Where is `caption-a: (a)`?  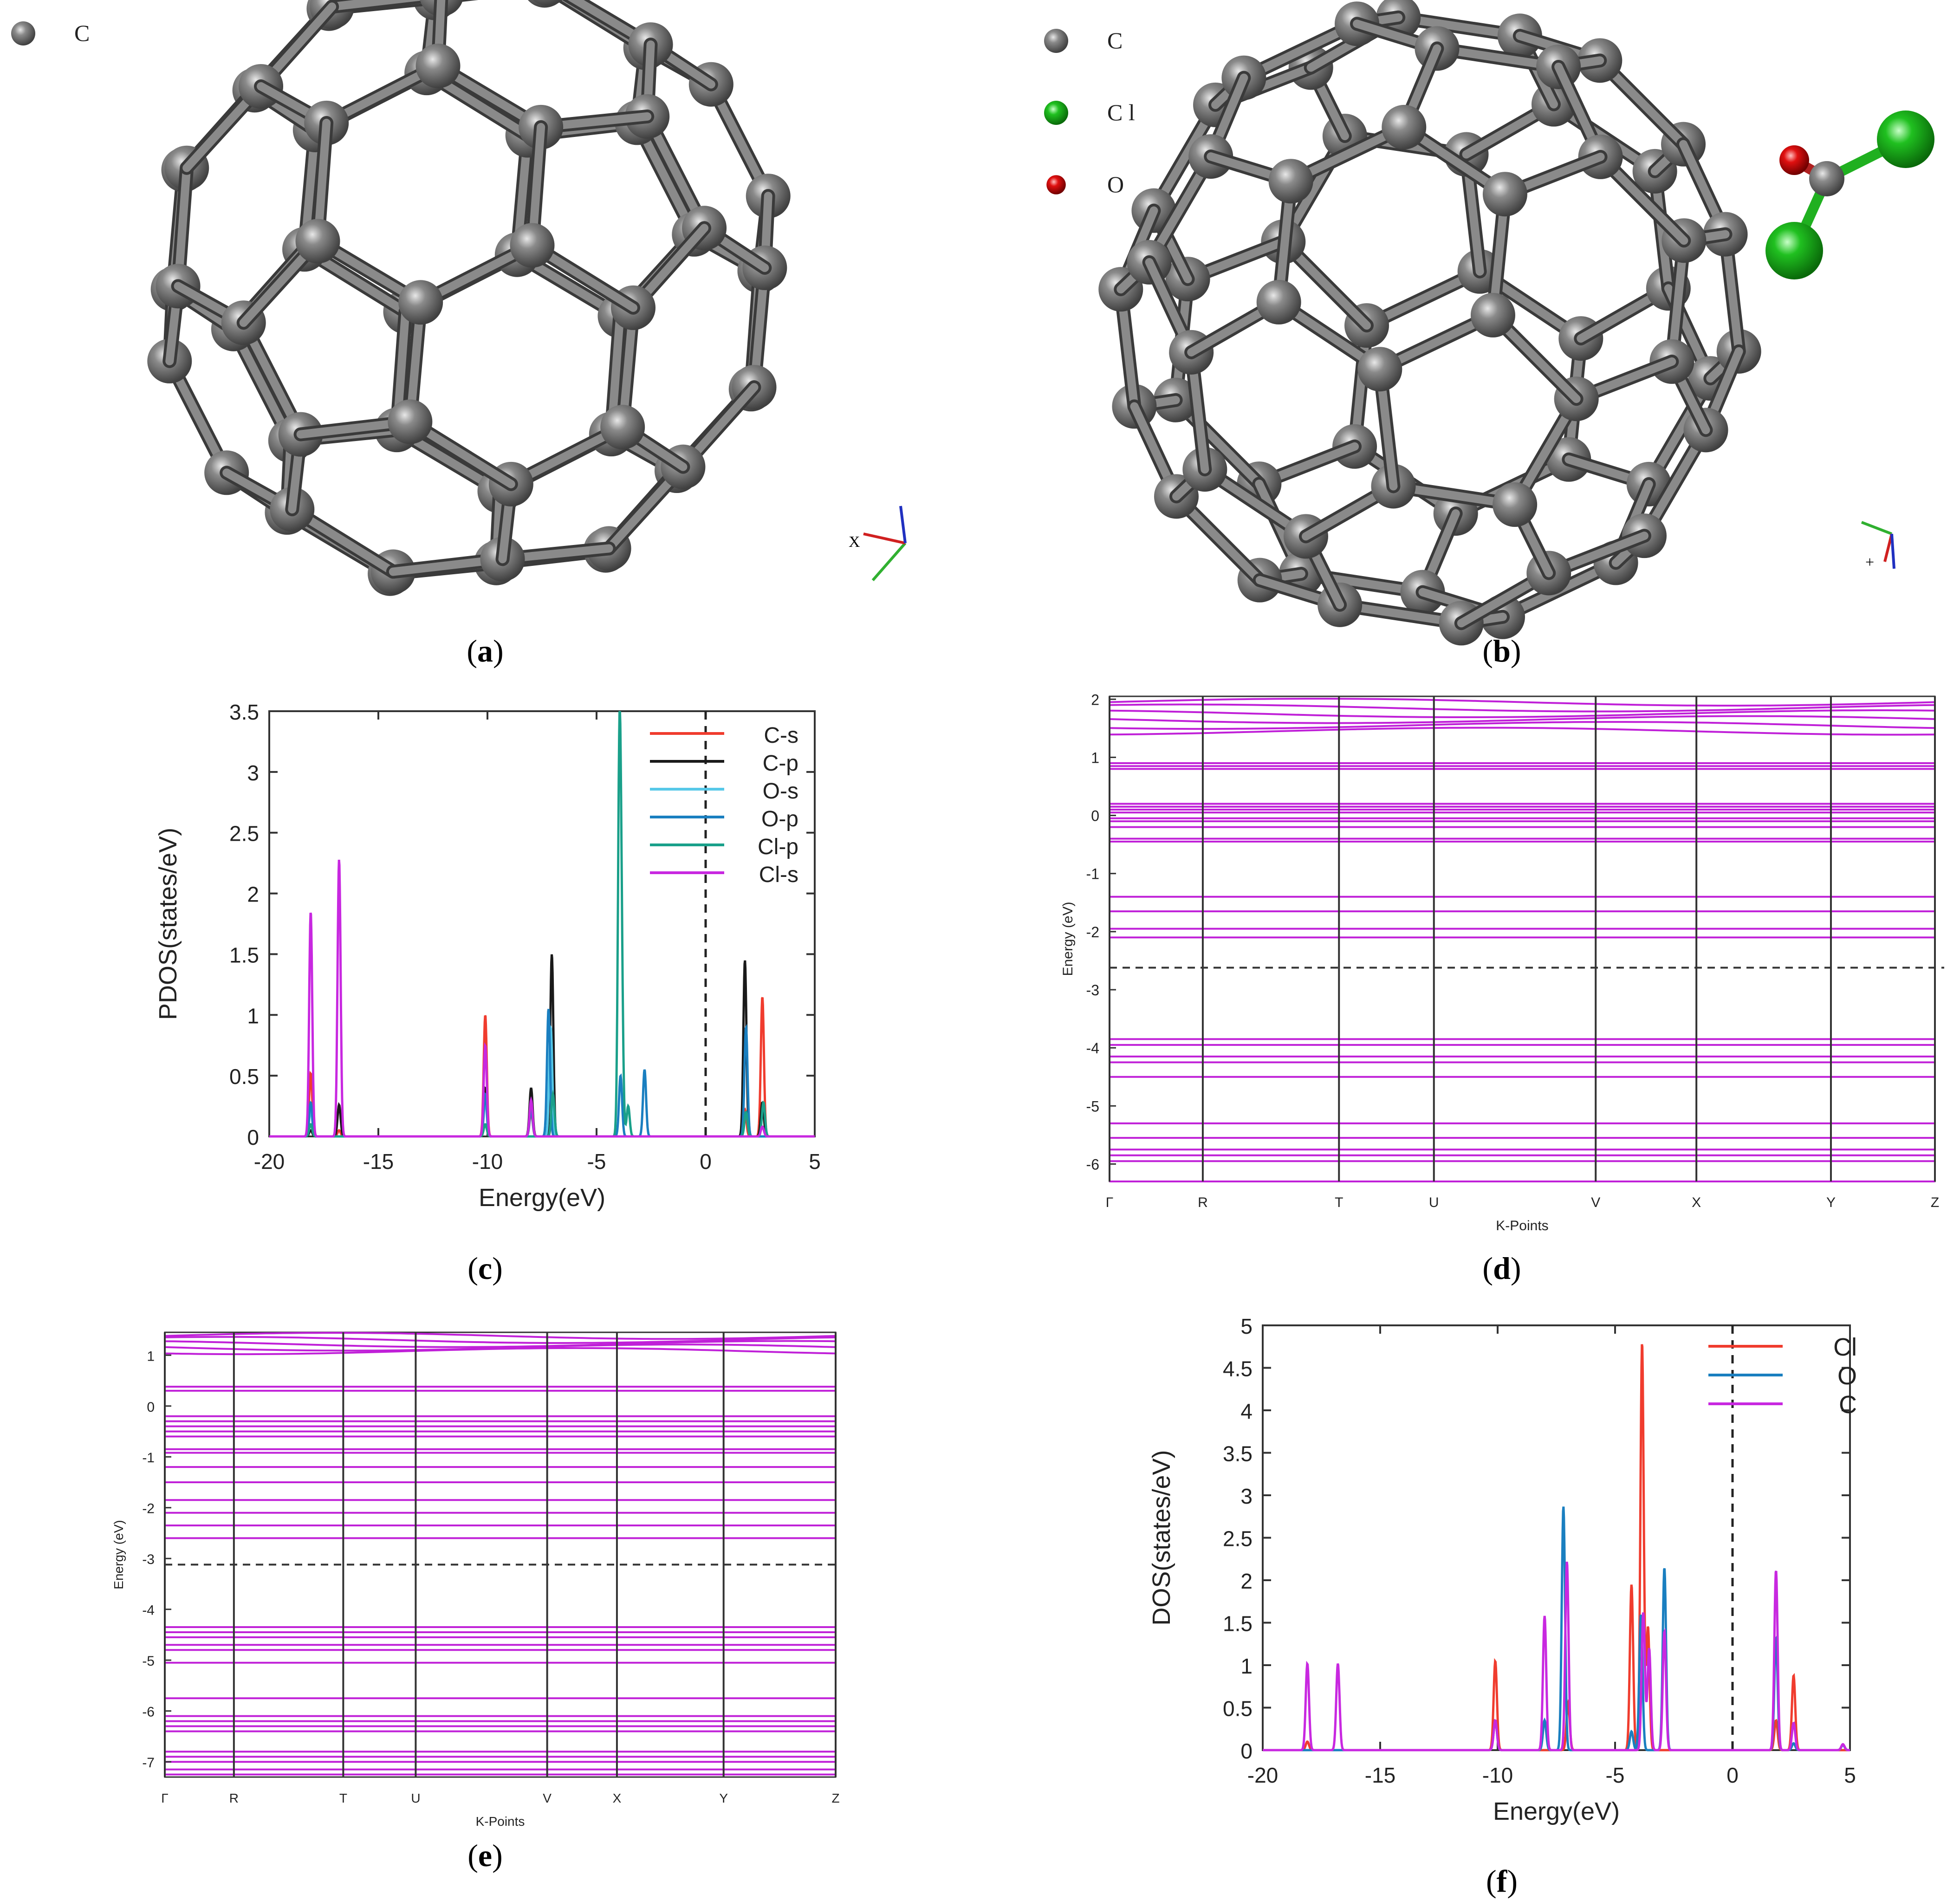 caption-a: (a) is located at coordinates (485, 650).